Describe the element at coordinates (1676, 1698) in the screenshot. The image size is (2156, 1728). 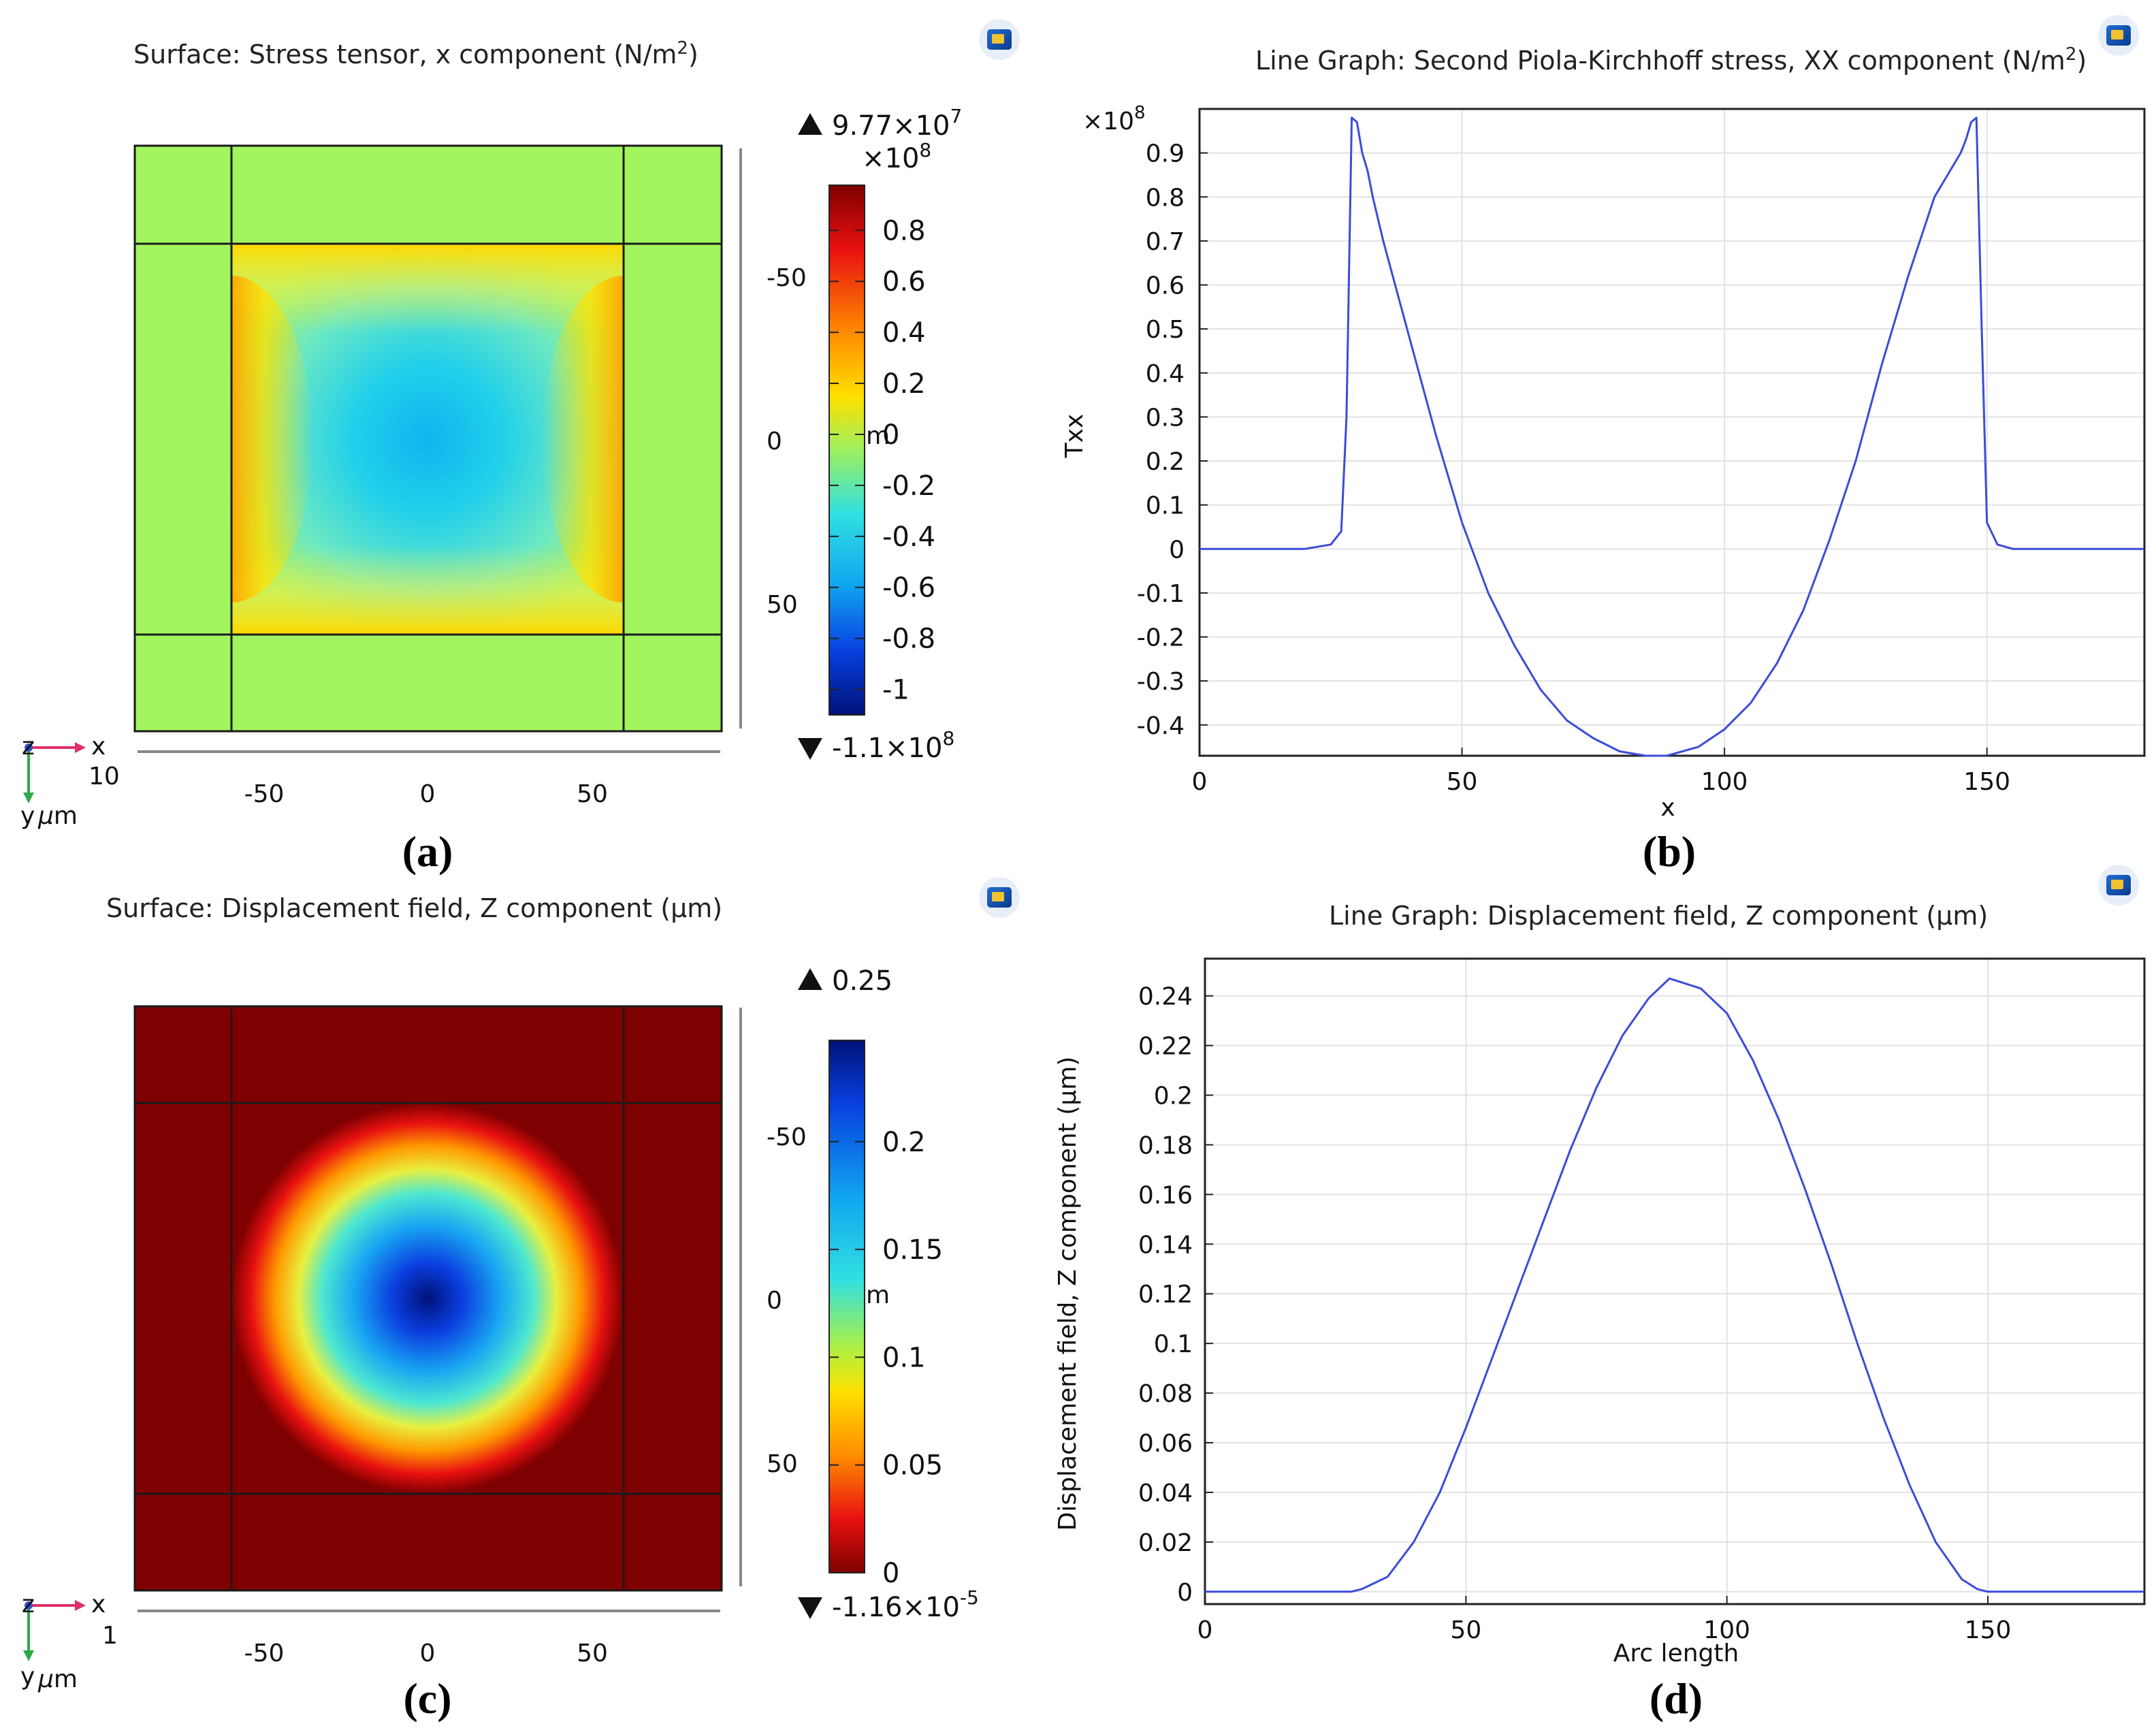
I see `panel-d-label: (d)` at that location.